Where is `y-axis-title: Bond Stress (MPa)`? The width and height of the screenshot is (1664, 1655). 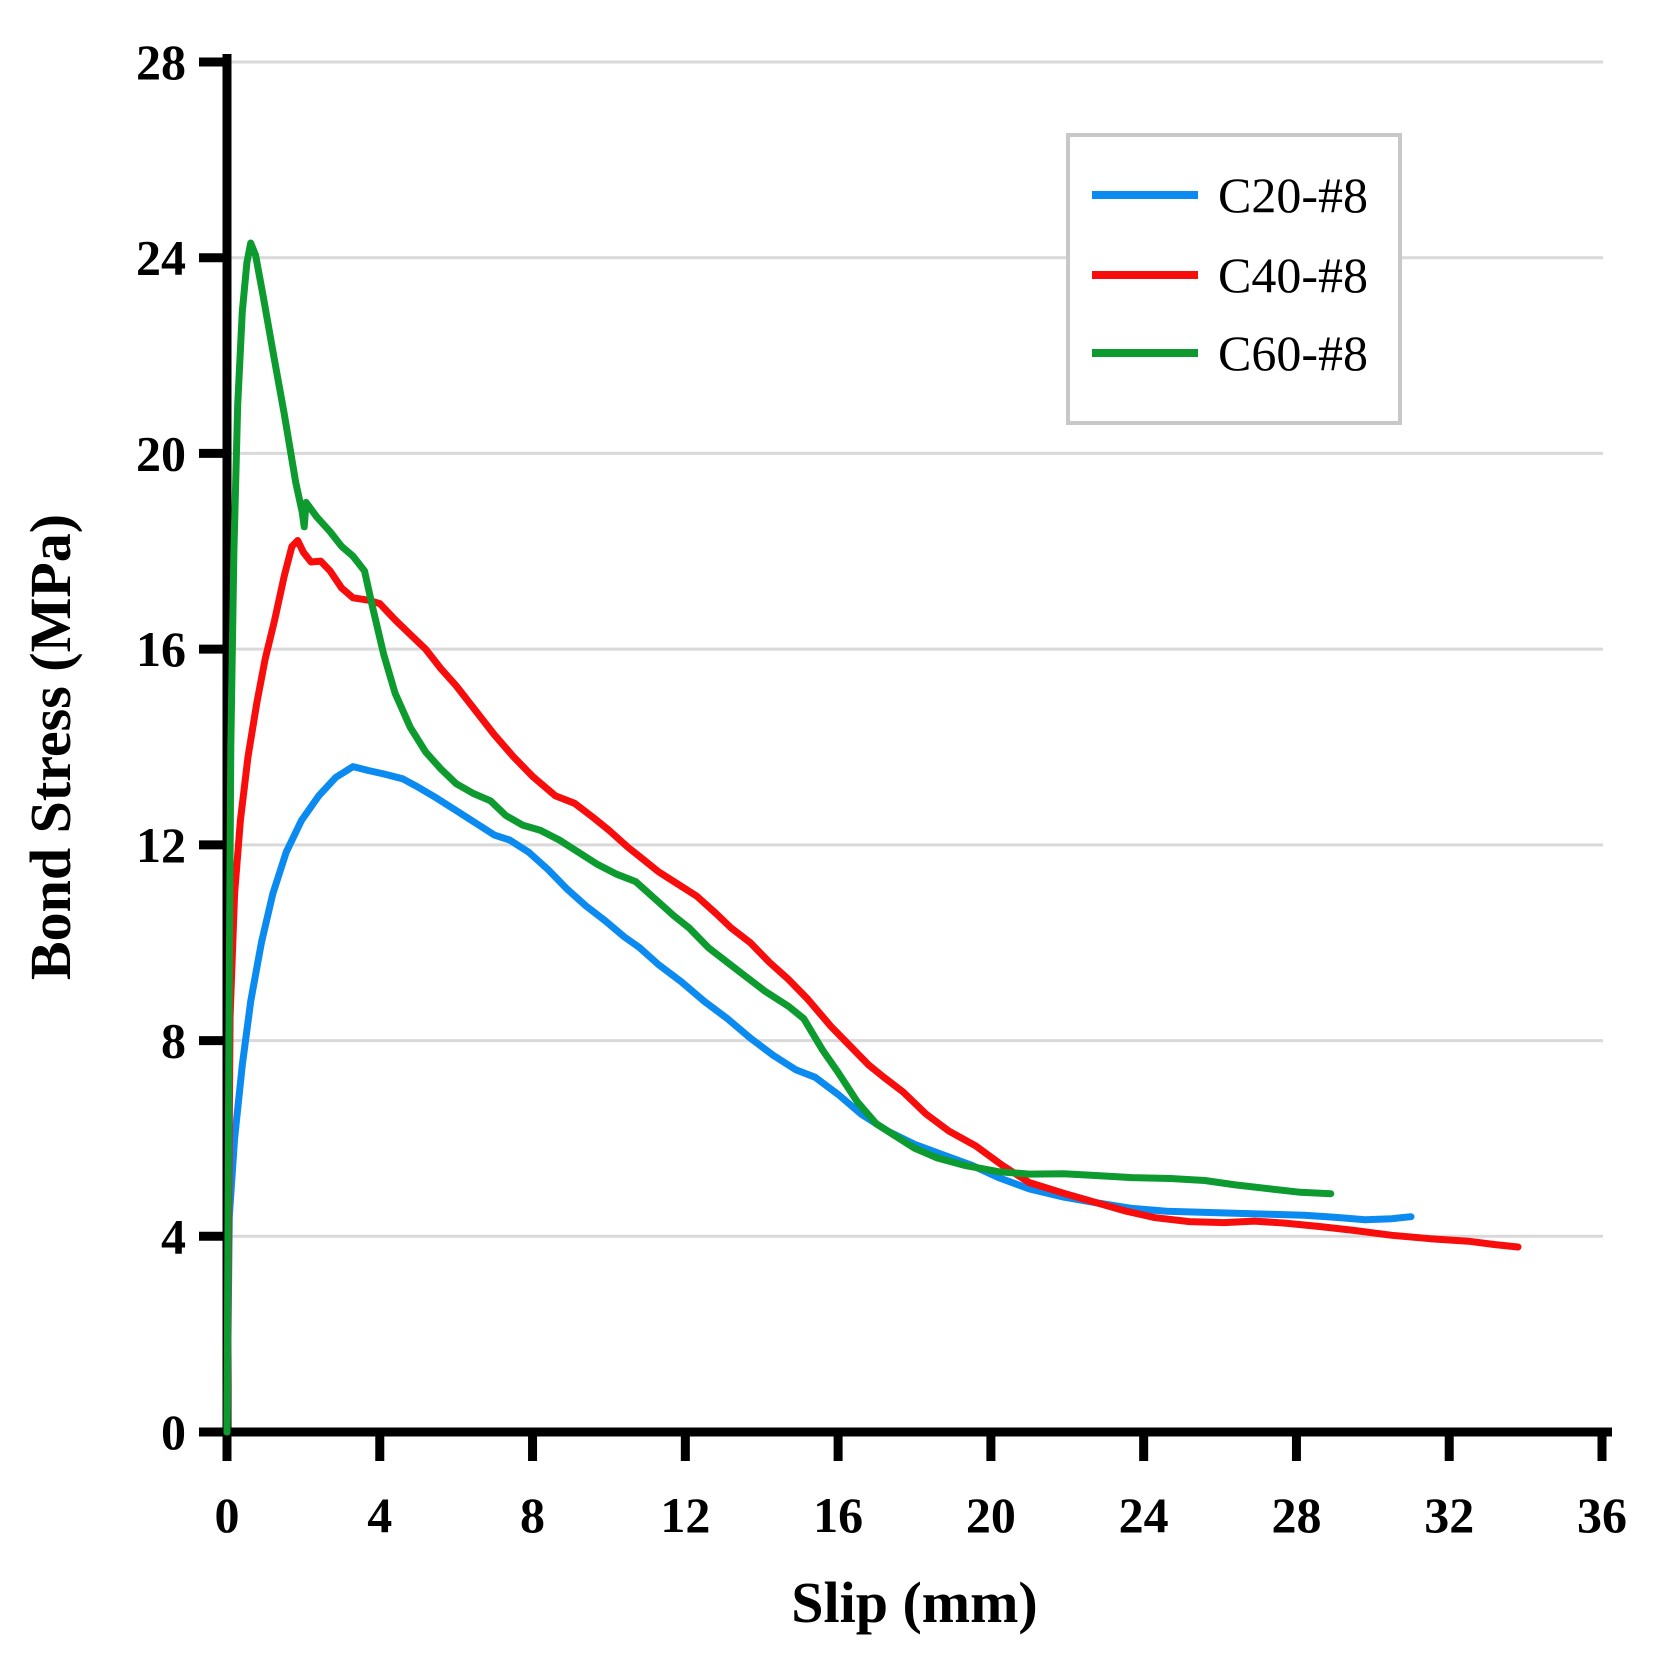 y-axis-title: Bond Stress (MPa) is located at coordinates (50, 747).